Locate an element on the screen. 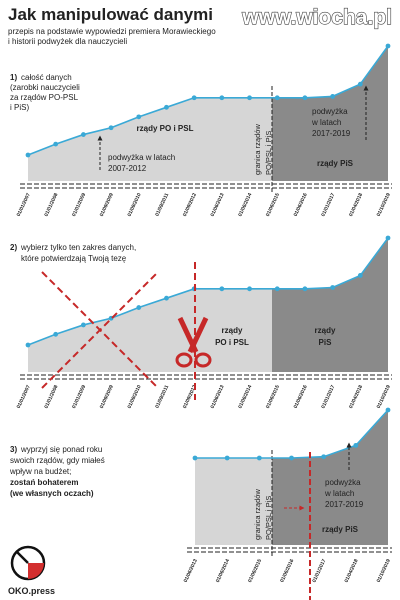 This screenshot has height=600, width=400. logo-sector is located at coordinates (36, 571).